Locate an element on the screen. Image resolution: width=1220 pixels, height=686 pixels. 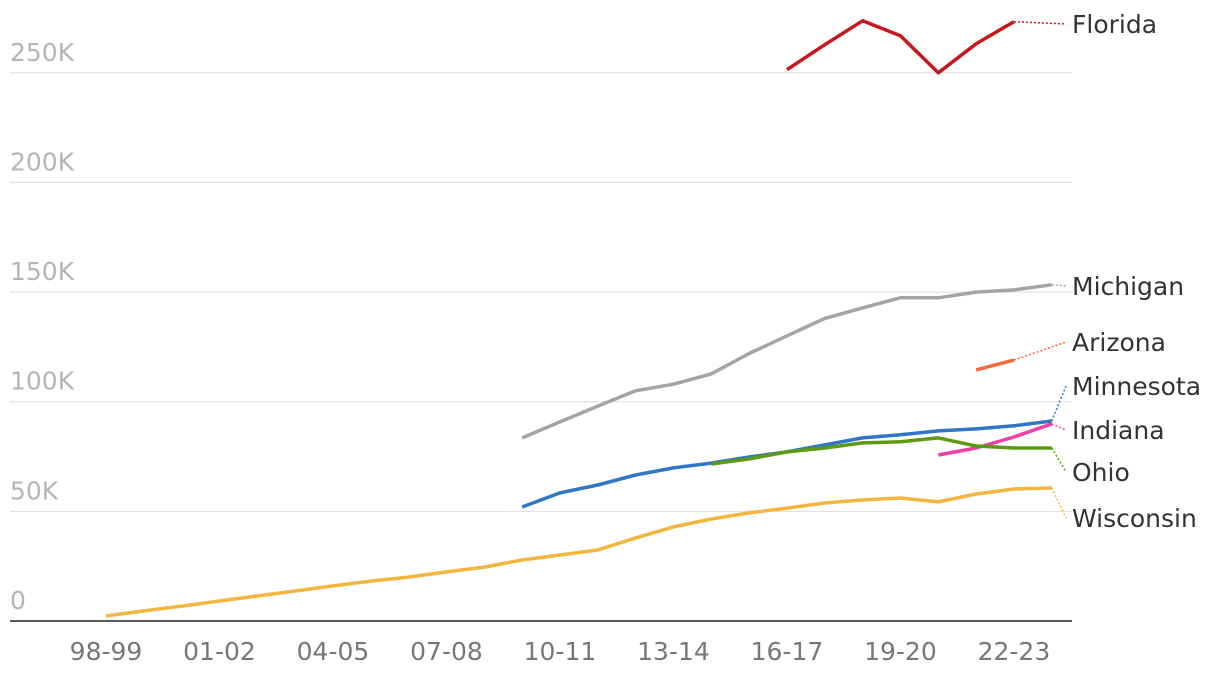
y-tick-label: 0 is located at coordinates (18, 600).